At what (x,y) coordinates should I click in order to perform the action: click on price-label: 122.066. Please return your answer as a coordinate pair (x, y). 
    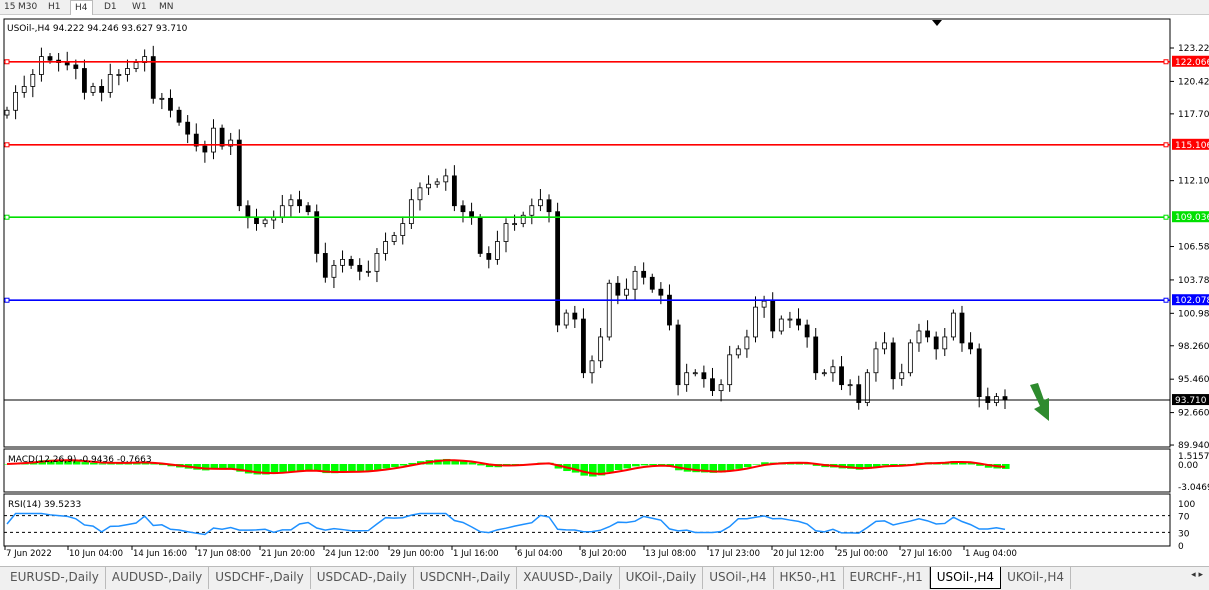
    Looking at the image, I should click on (1192, 63).